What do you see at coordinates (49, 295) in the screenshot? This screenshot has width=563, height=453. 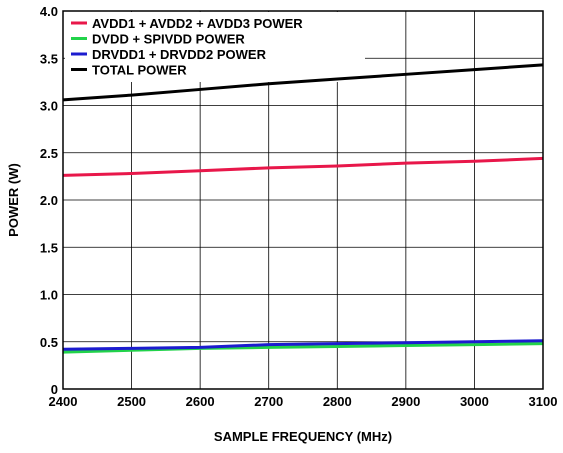 I see `y-tick-label: 1.0` at bounding box center [49, 295].